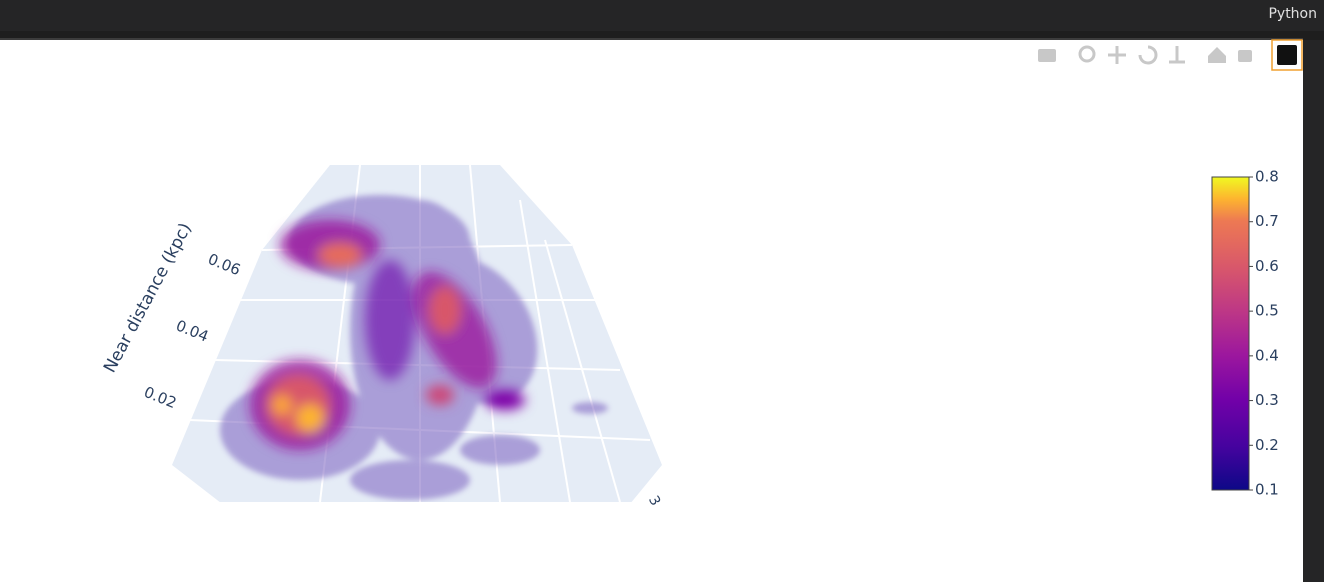  What do you see at coordinates (1267, 445) in the screenshot?
I see `colorbar-tick-label: 0.2` at bounding box center [1267, 445].